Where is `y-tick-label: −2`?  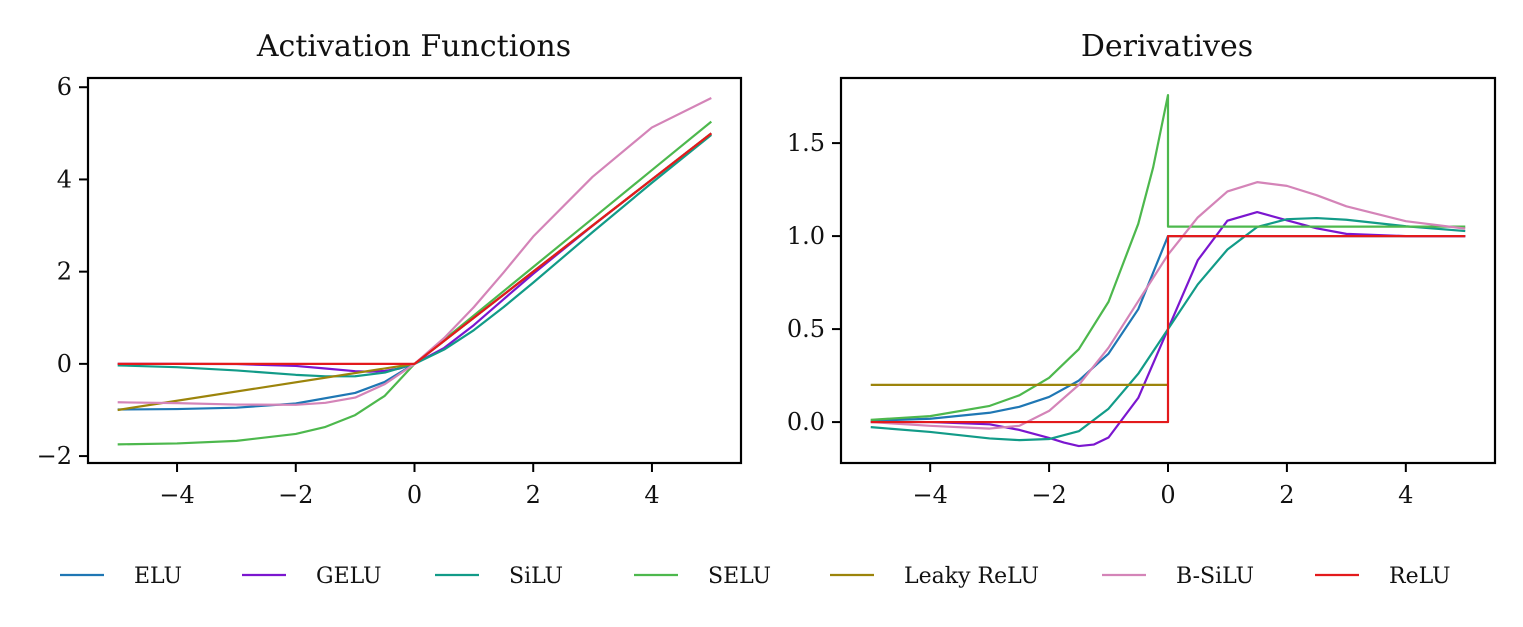
y-tick-label: −2 is located at coordinates (54, 456).